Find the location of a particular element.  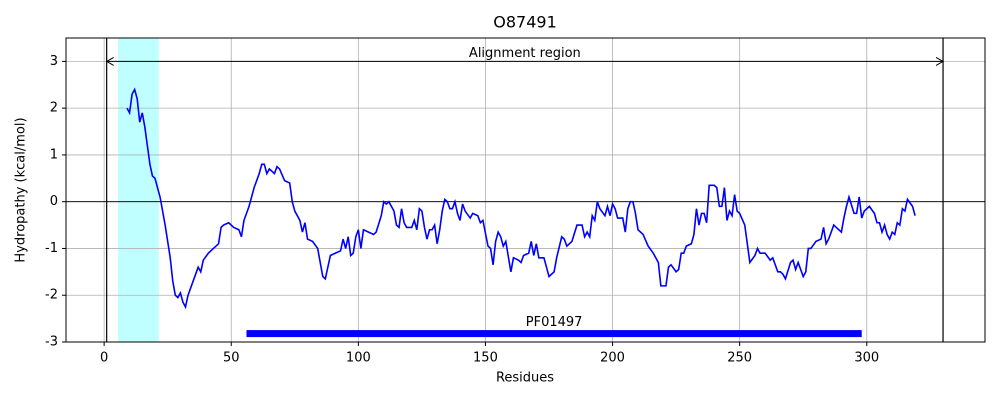

x-tick-label: 200 is located at coordinates (612, 358).